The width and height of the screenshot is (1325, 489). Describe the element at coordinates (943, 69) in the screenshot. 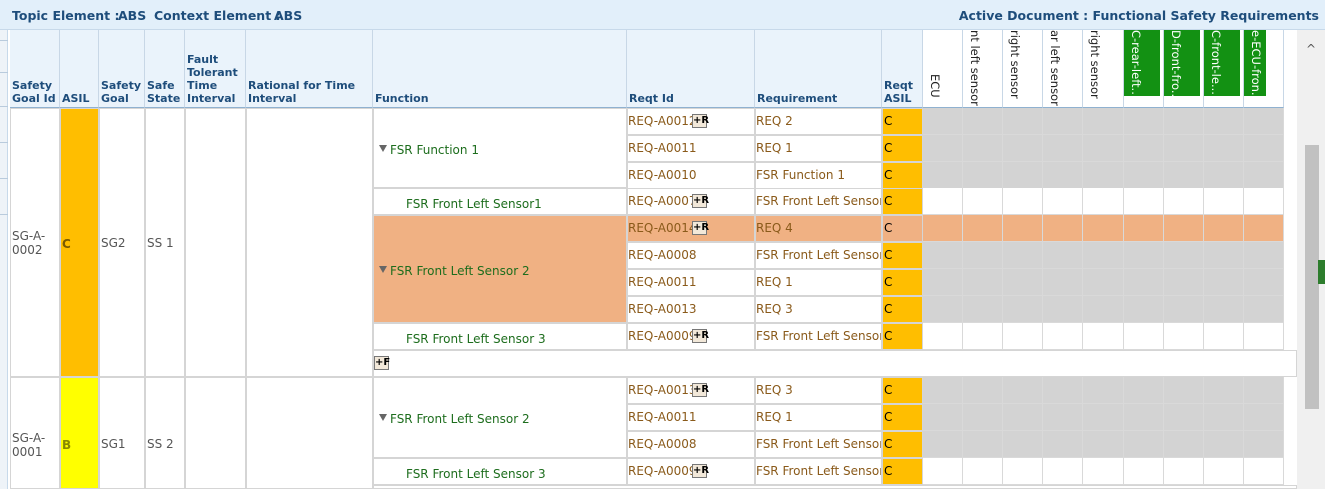

I see `alloc-header-ecu: ECU` at that location.